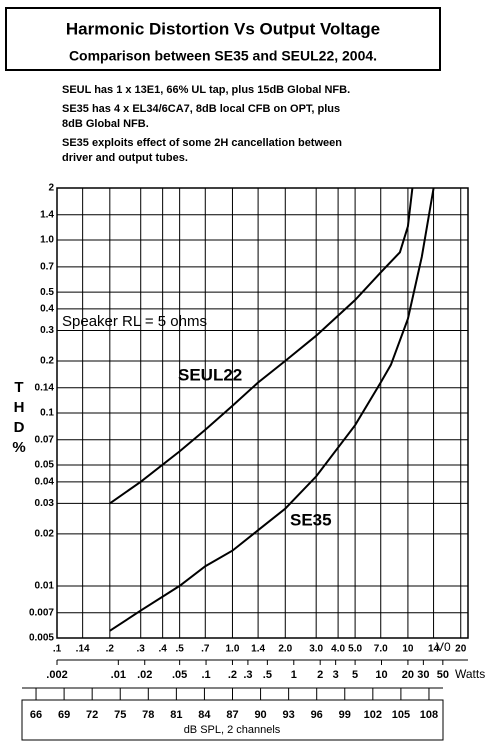  I want to click on x2-tick-label: .3, so click(247, 675).